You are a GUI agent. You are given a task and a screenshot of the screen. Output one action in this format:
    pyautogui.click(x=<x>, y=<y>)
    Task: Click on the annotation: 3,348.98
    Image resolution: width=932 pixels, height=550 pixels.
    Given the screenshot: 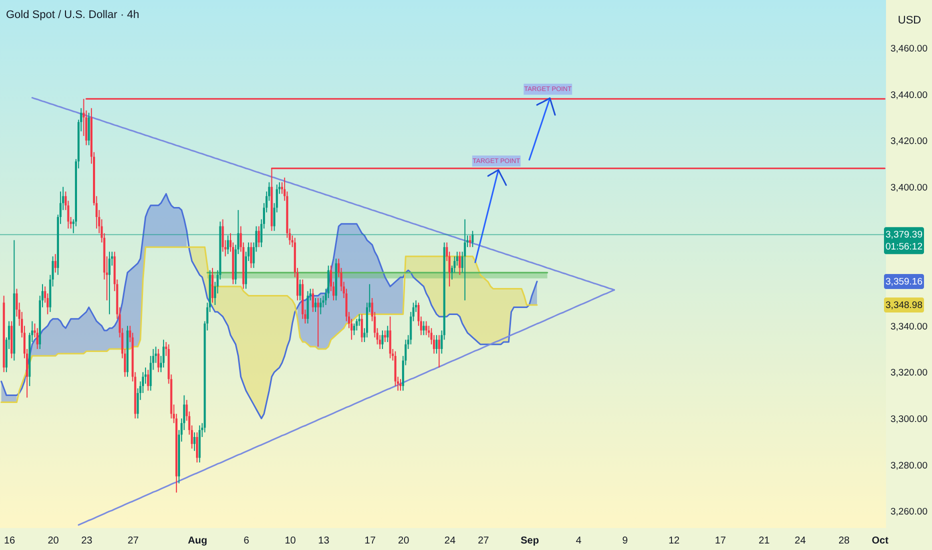 What is the action you would take?
    pyautogui.click(x=904, y=306)
    